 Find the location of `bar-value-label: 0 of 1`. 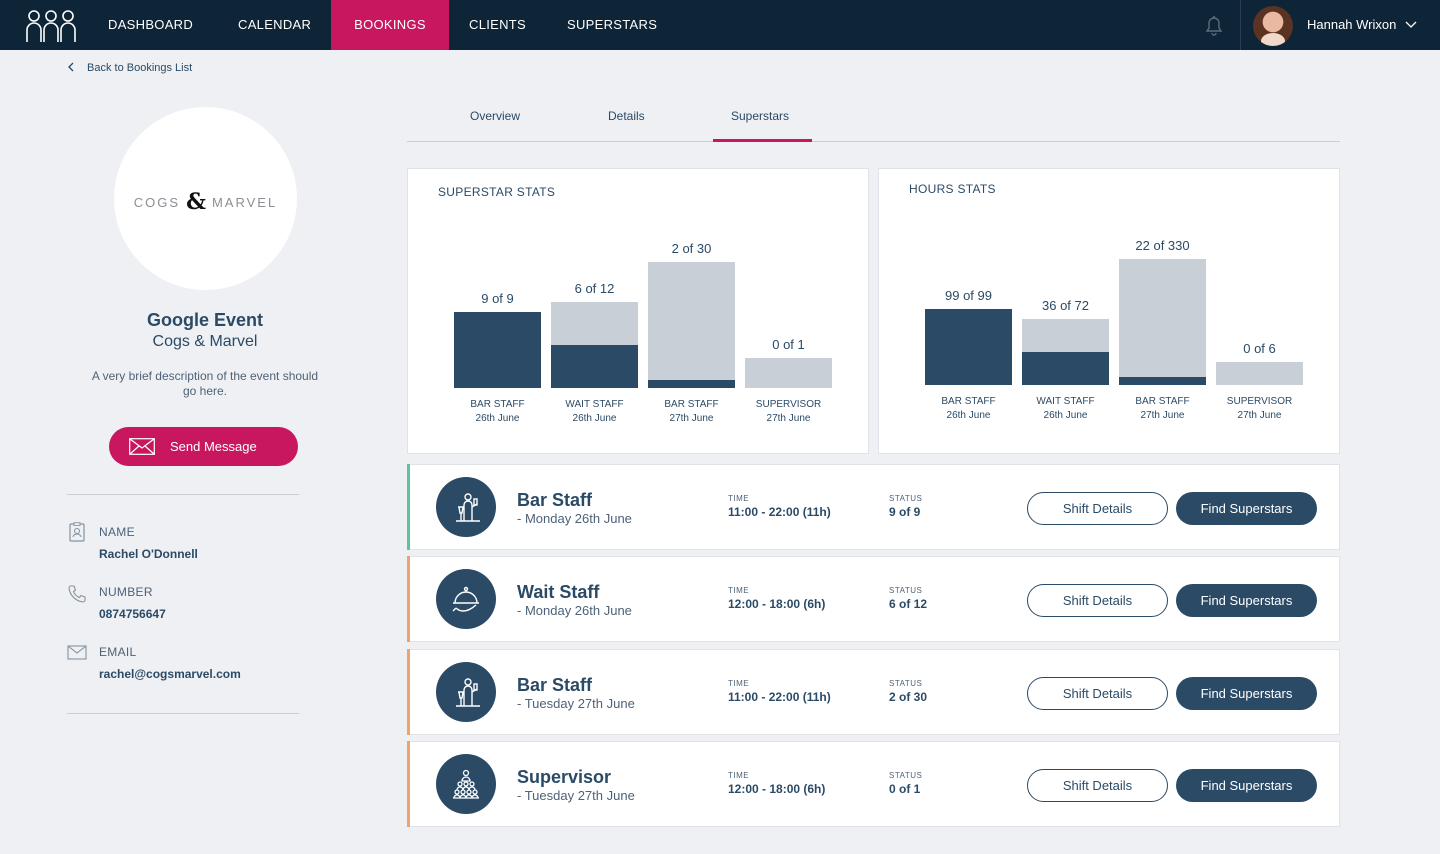

bar-value-label: 0 of 1 is located at coordinates (788, 344).